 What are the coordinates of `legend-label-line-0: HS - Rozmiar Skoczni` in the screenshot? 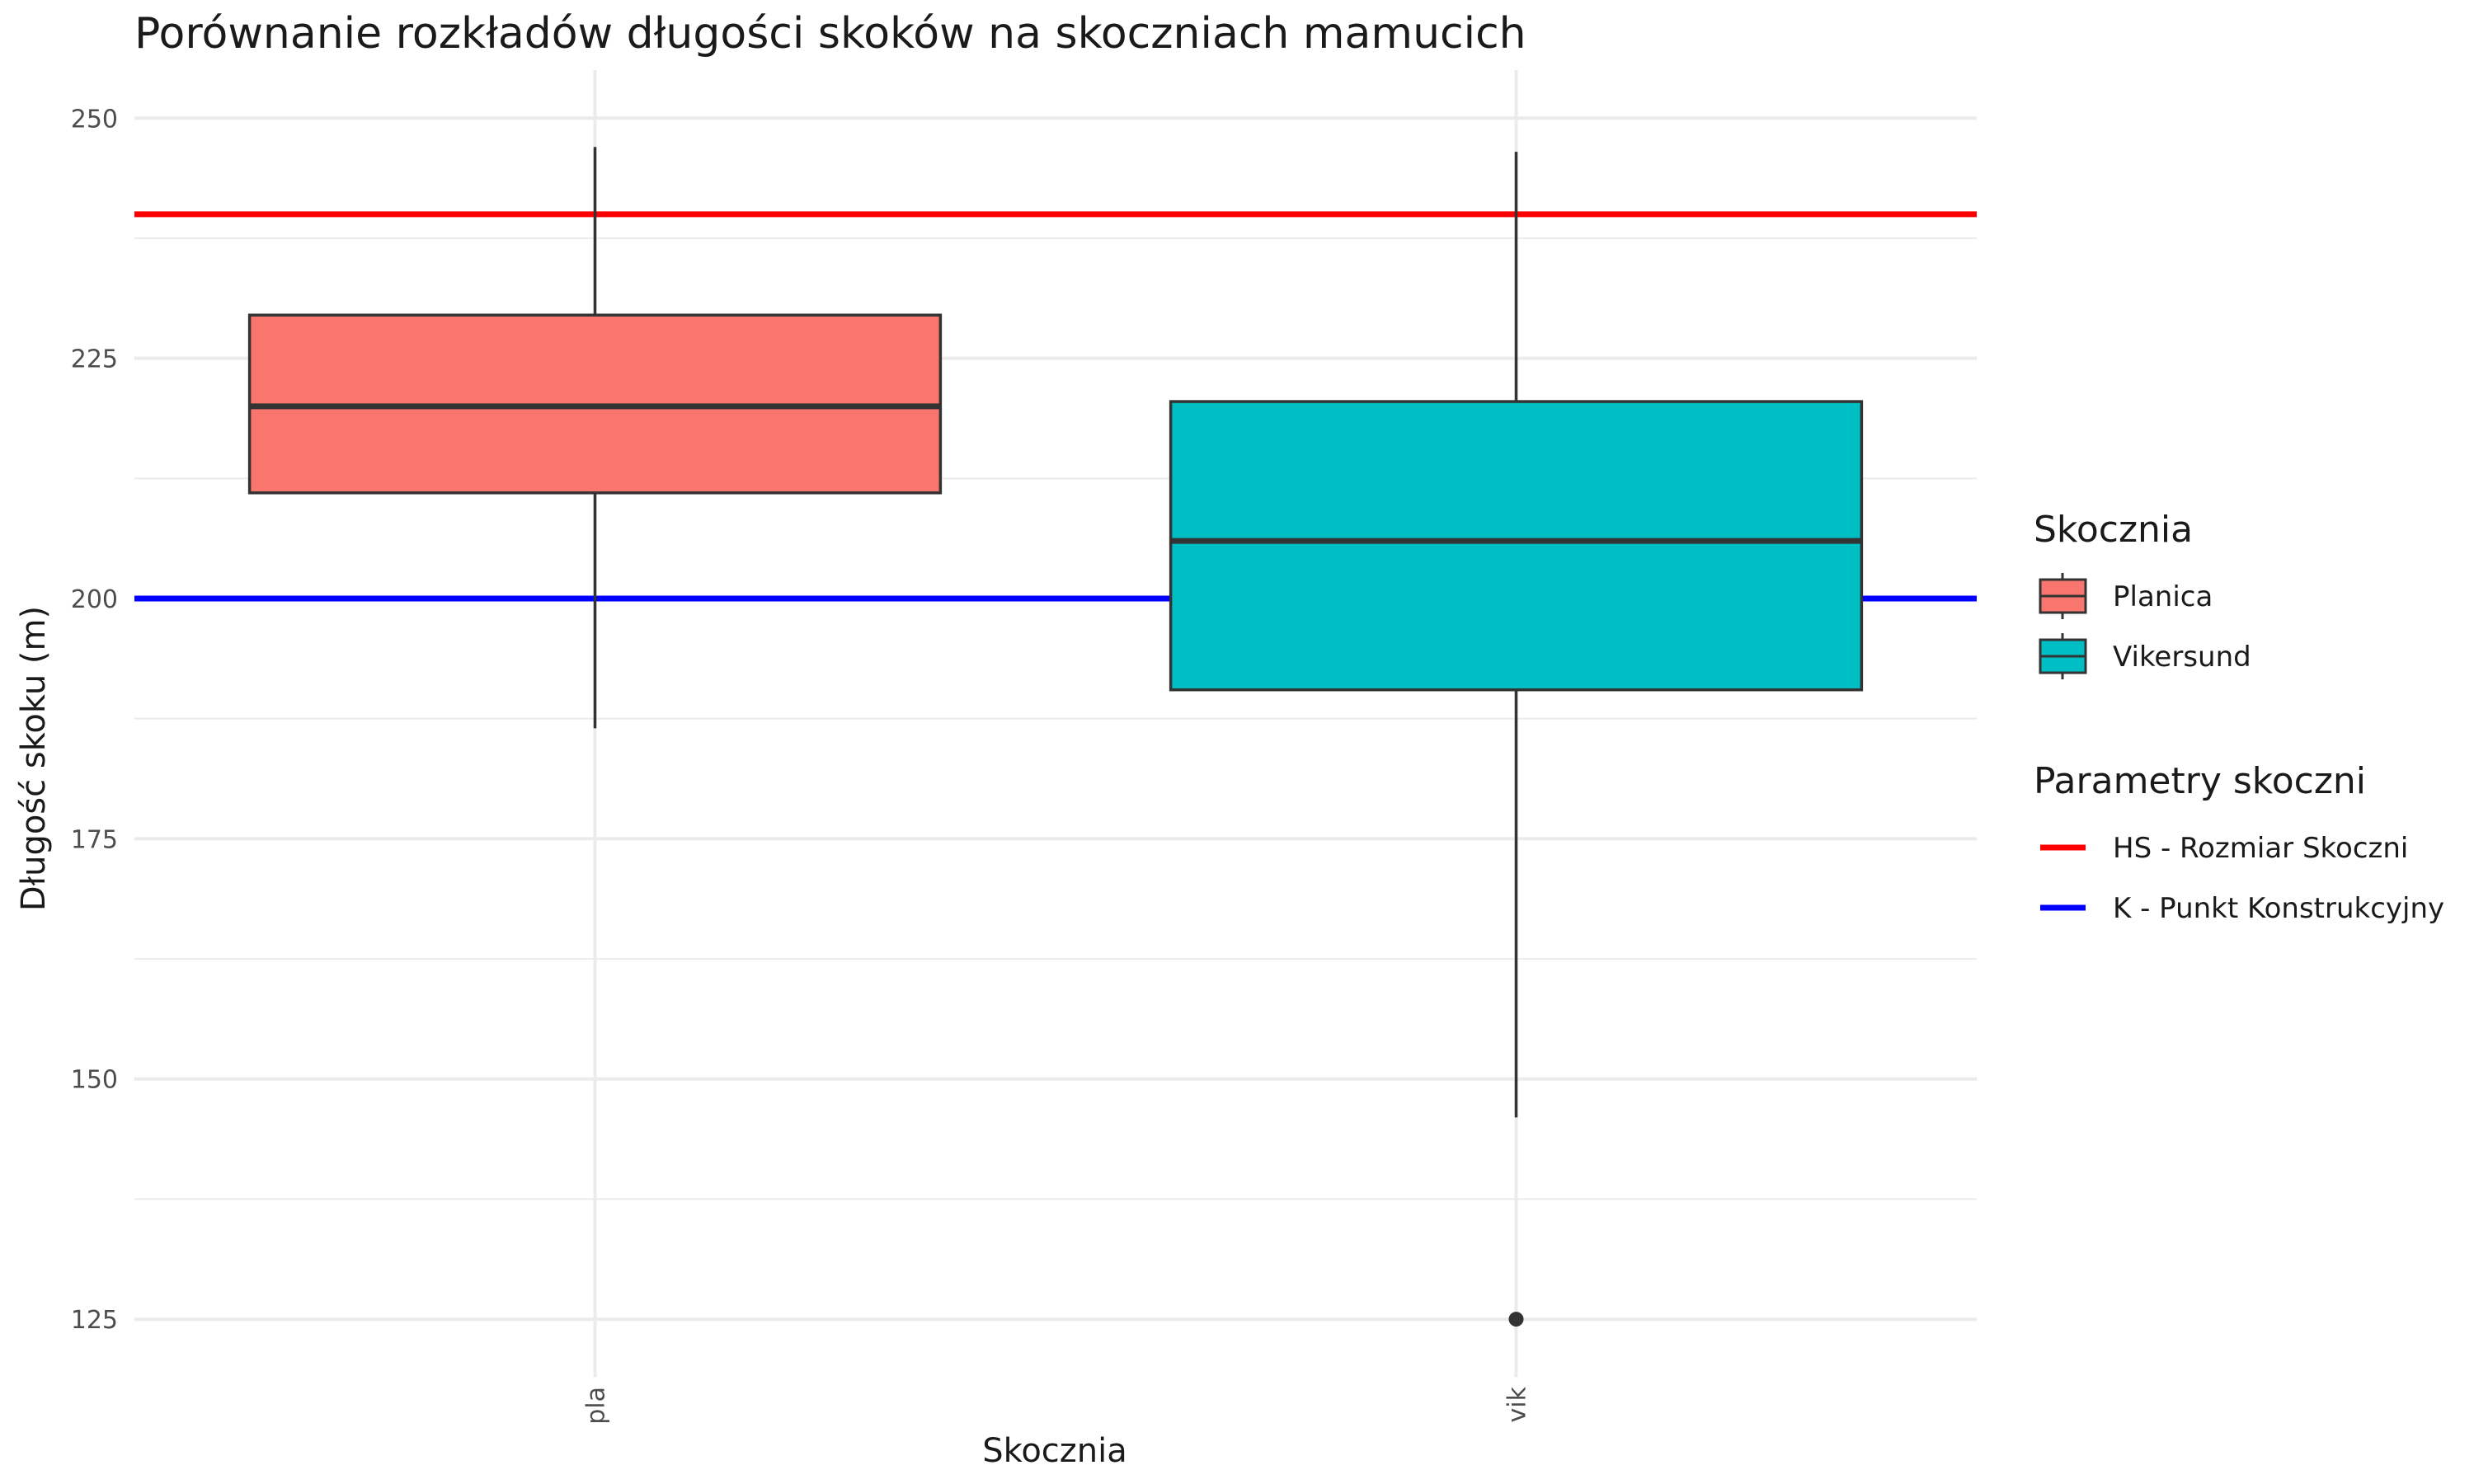 It's located at (2260, 848).